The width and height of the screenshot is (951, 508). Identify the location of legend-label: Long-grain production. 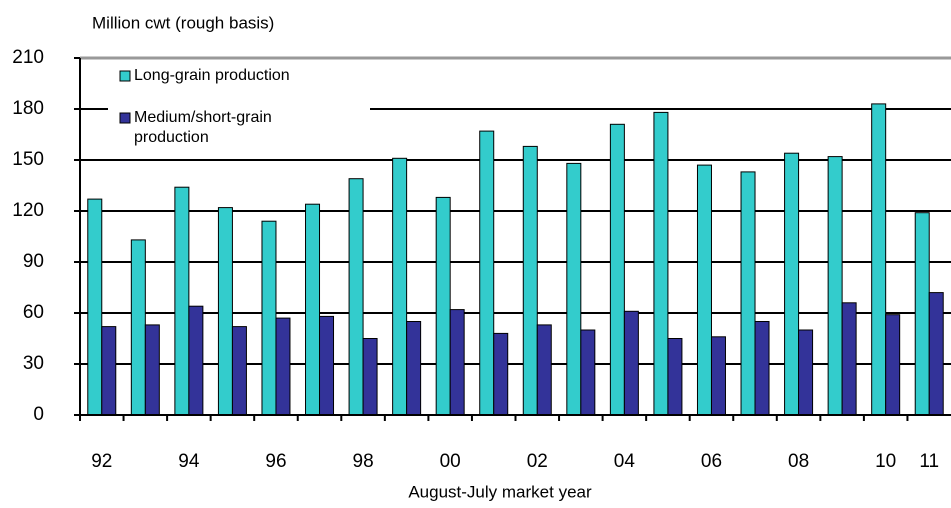
(212, 75).